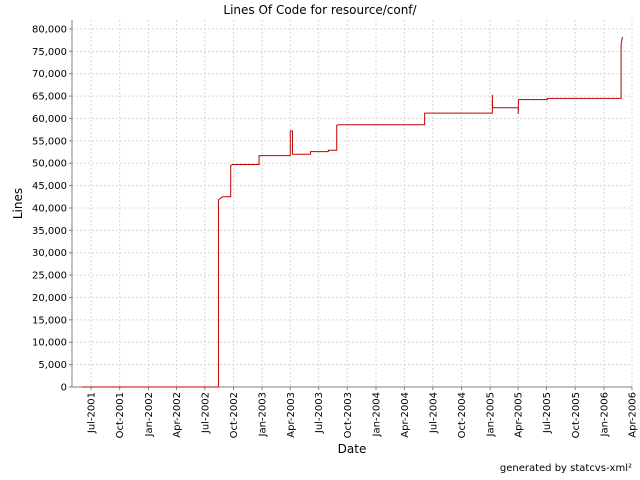 Image resolution: width=640 pixels, height=480 pixels. What do you see at coordinates (320, 10) in the screenshot?
I see `chart-title: Lines Of Code for resource/conf/` at bounding box center [320, 10].